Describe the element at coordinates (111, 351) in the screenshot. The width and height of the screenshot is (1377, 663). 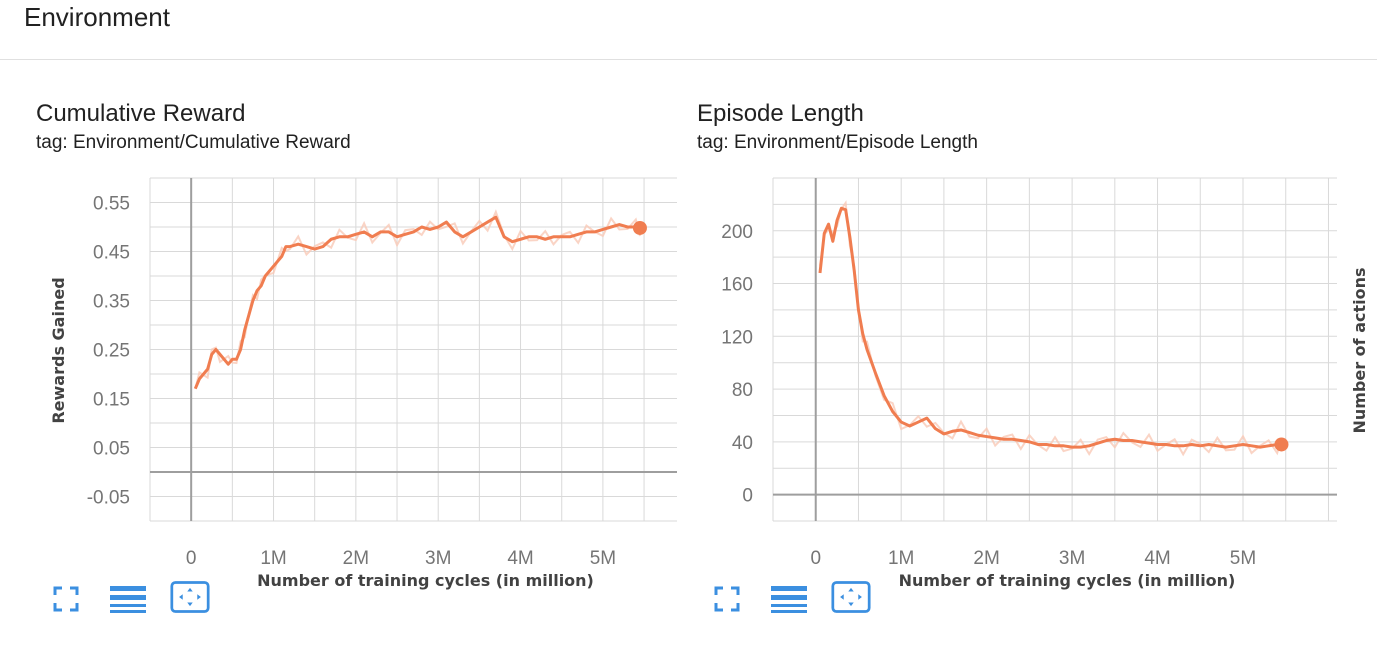
I see `y-tick-label: 0.25` at that location.